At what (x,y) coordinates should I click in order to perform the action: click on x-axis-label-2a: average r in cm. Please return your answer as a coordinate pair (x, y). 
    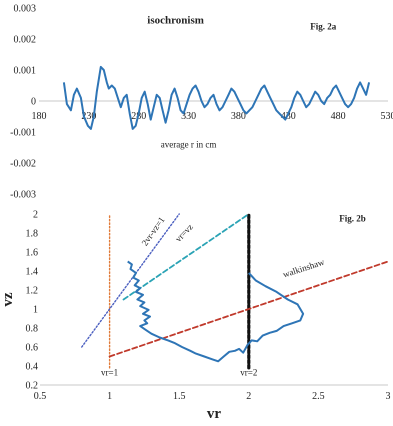
    Looking at the image, I should click on (189, 145).